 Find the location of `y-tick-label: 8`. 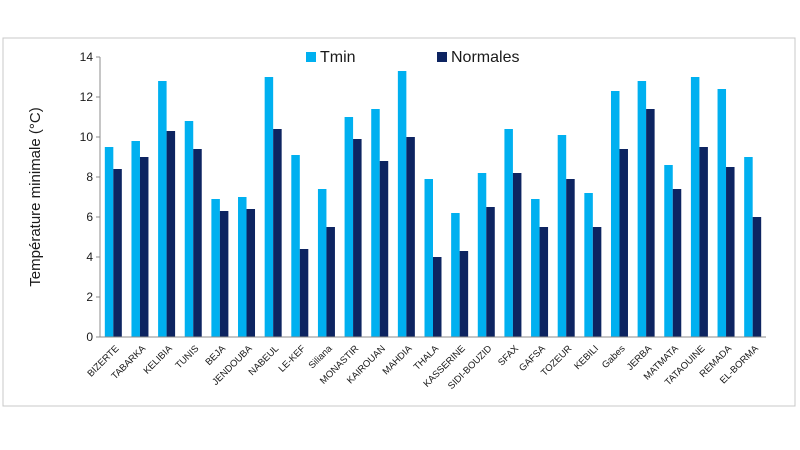

y-tick-label: 8 is located at coordinates (89, 177).